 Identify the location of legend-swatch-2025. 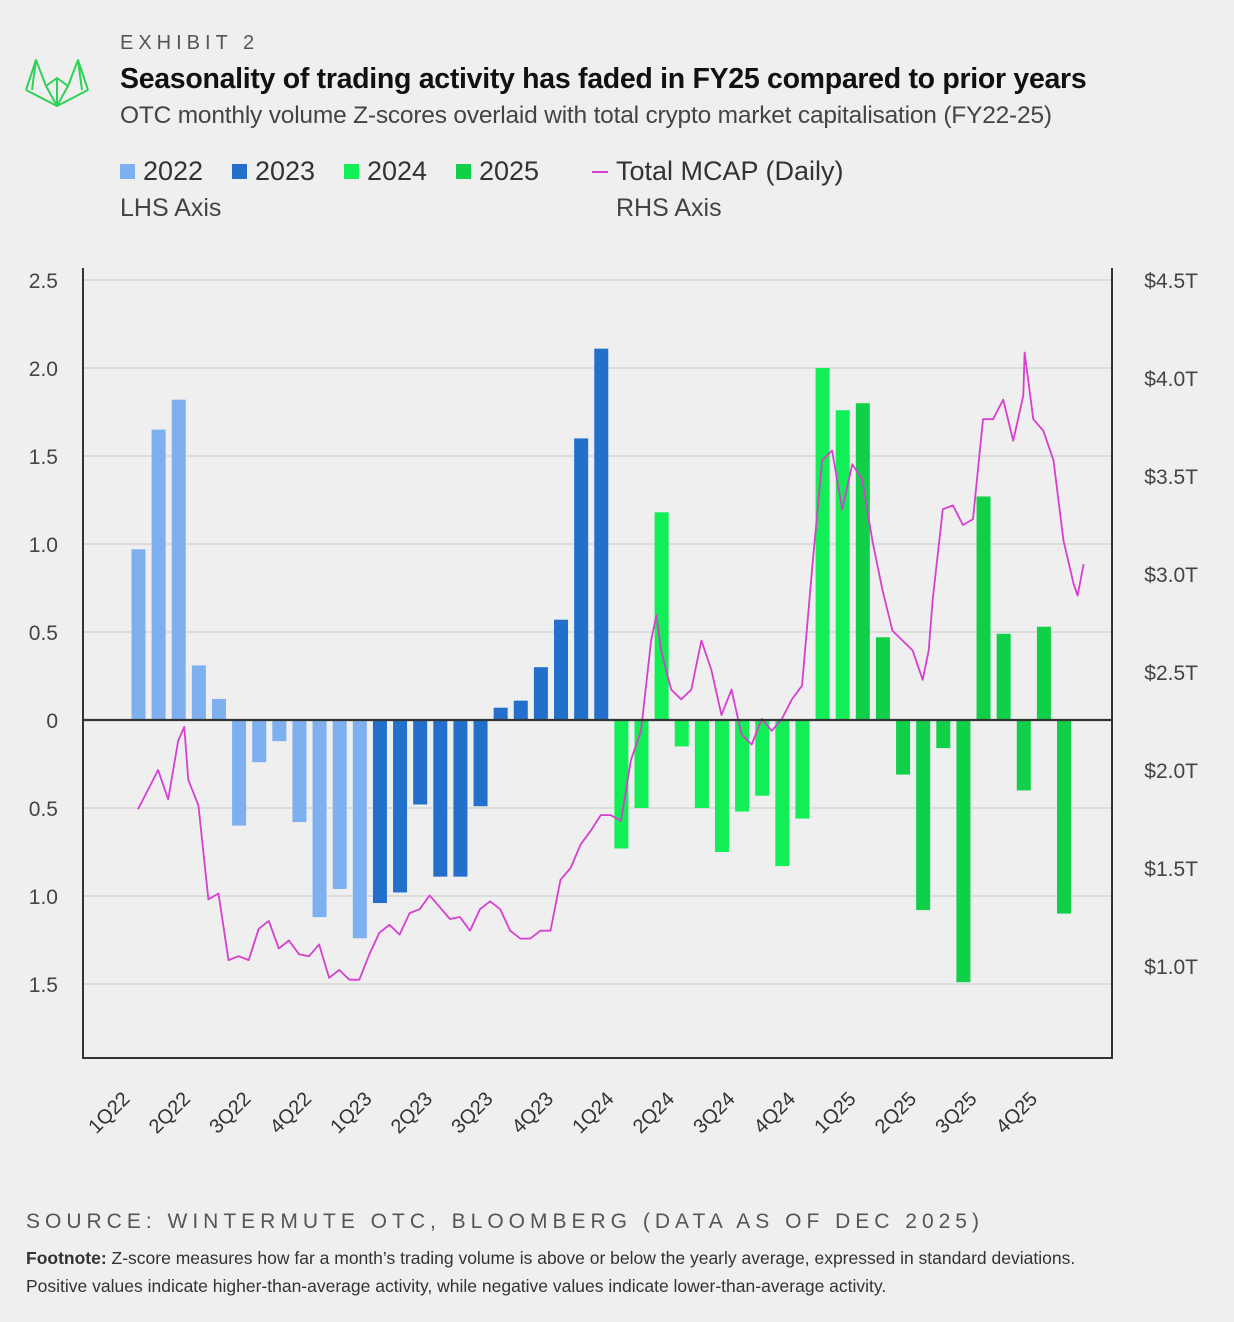
(463, 171).